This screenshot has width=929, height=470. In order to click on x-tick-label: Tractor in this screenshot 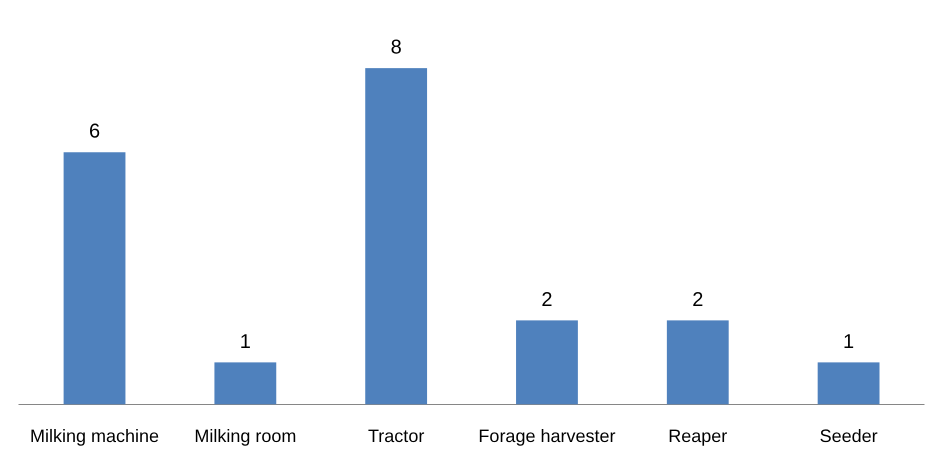, I will do `click(396, 436)`.